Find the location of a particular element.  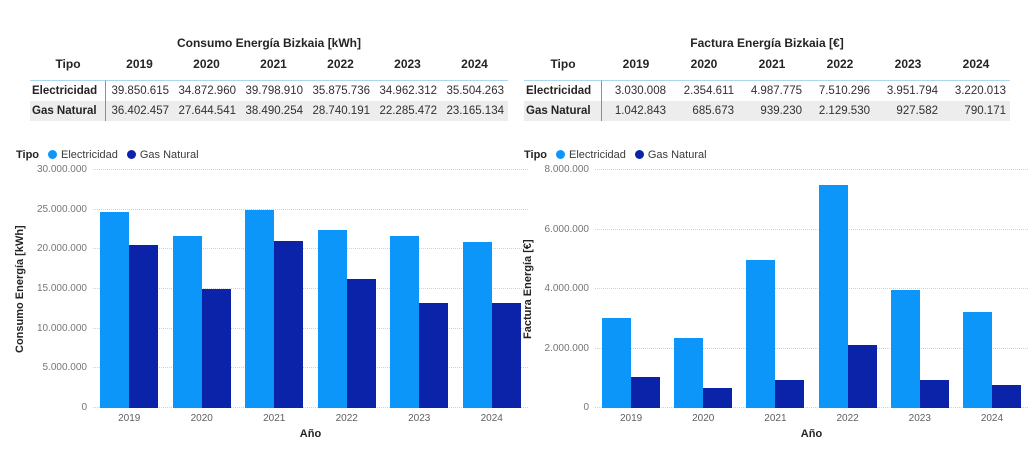

table-cell-electricidad-2021: 4.987.775 is located at coordinates (772, 90).